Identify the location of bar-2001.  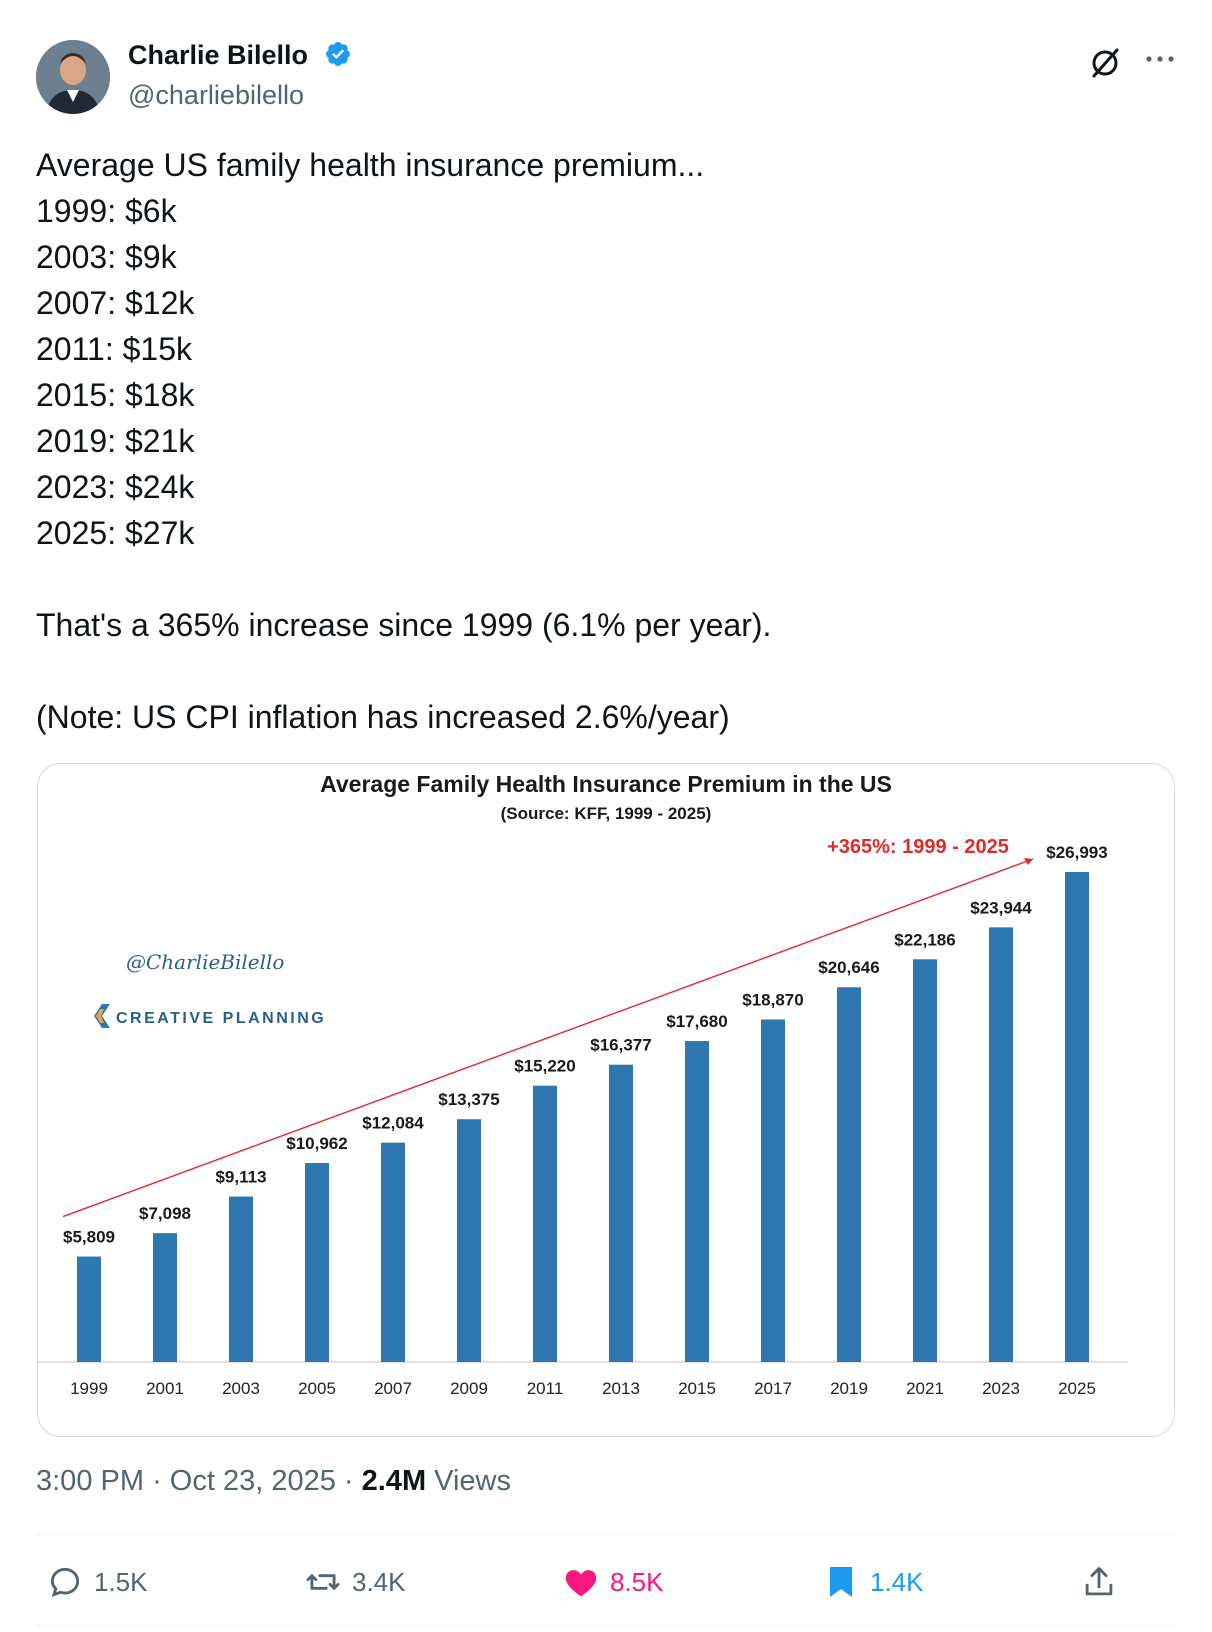
(165, 1297).